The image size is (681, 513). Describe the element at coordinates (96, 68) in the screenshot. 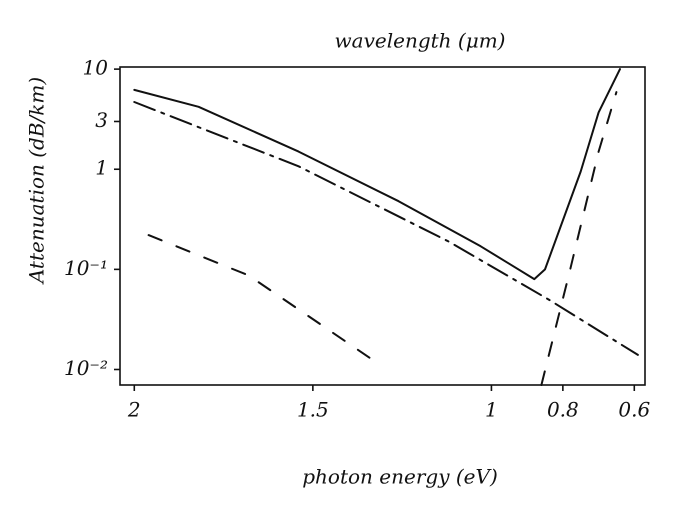

I see `y-tick-label: 10` at that location.